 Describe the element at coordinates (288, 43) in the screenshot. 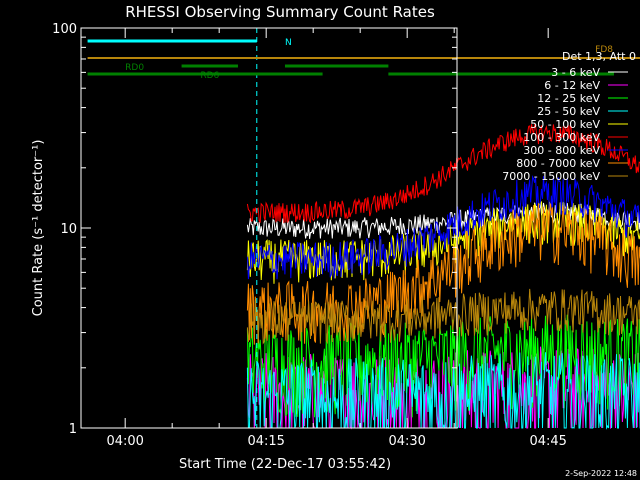

I see `annotation-label: N` at that location.